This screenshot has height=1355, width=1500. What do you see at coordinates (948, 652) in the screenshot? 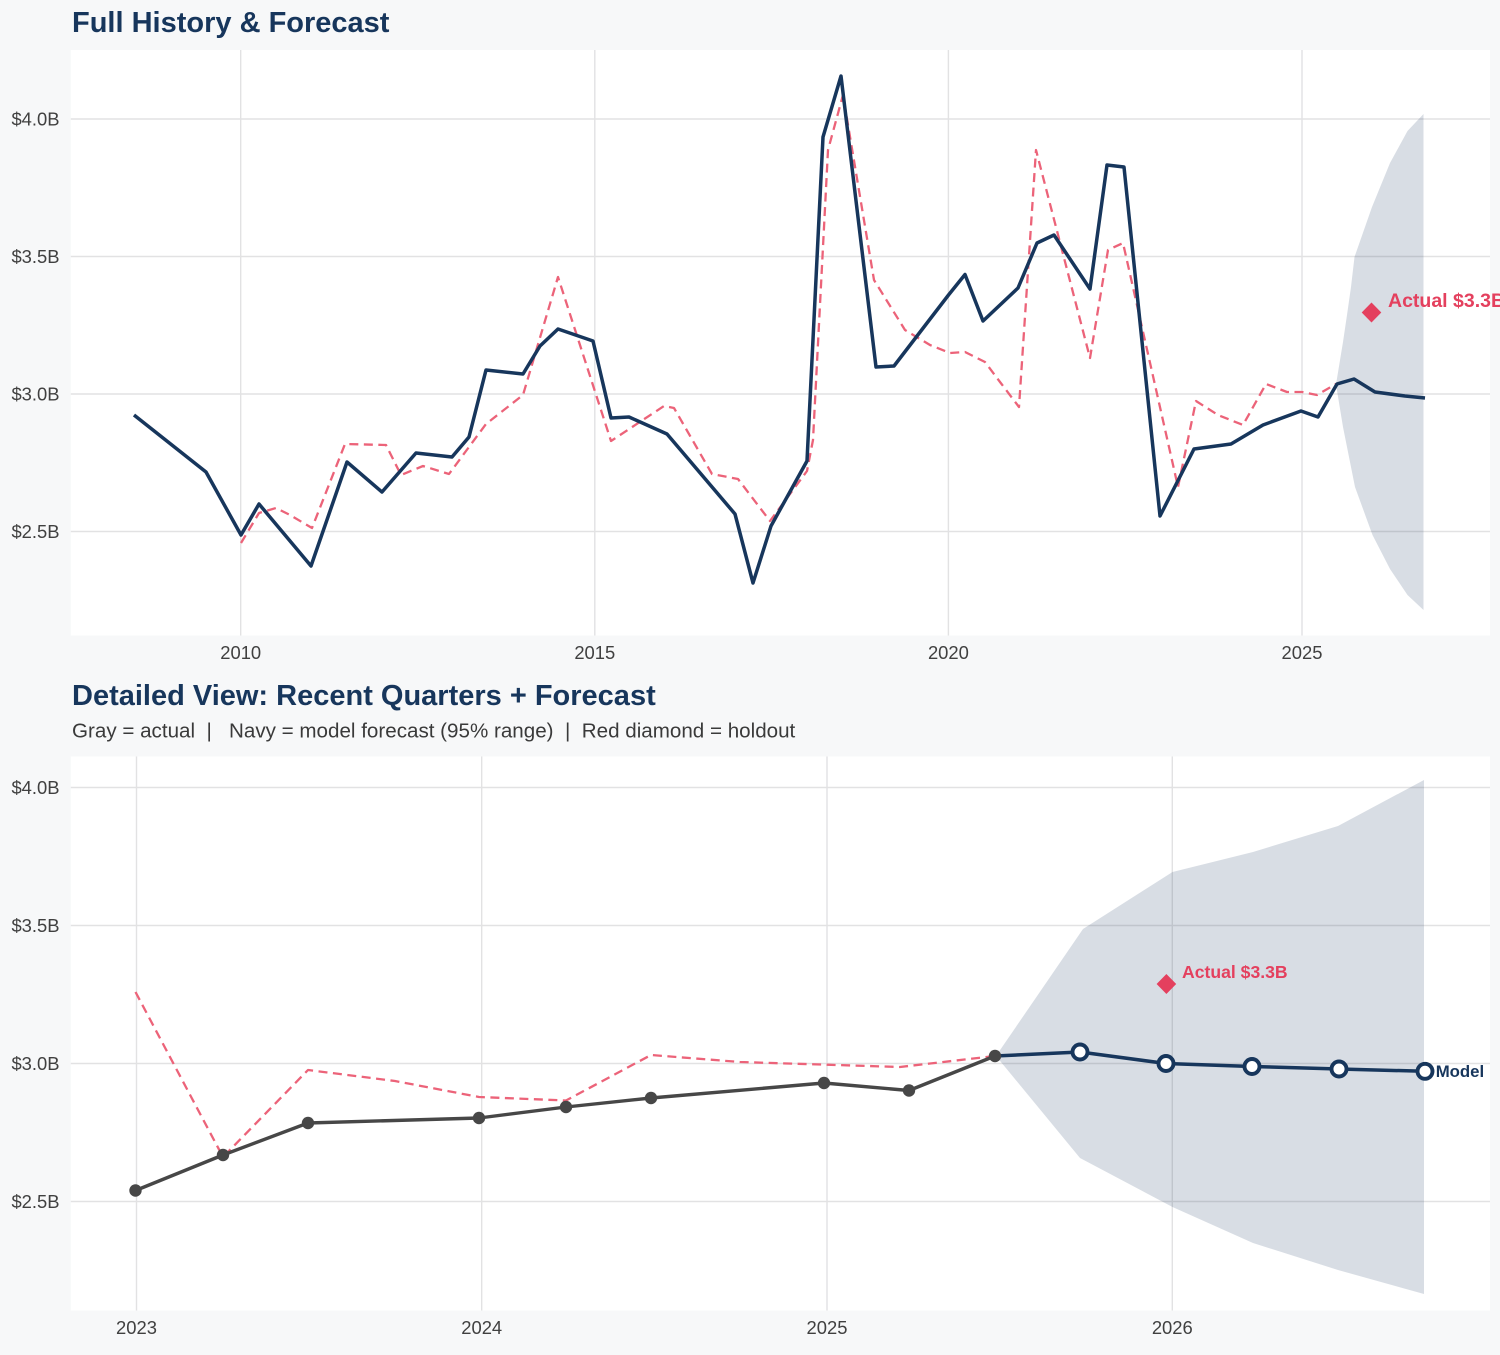
I see `svg-text: 2020` at bounding box center [948, 652].